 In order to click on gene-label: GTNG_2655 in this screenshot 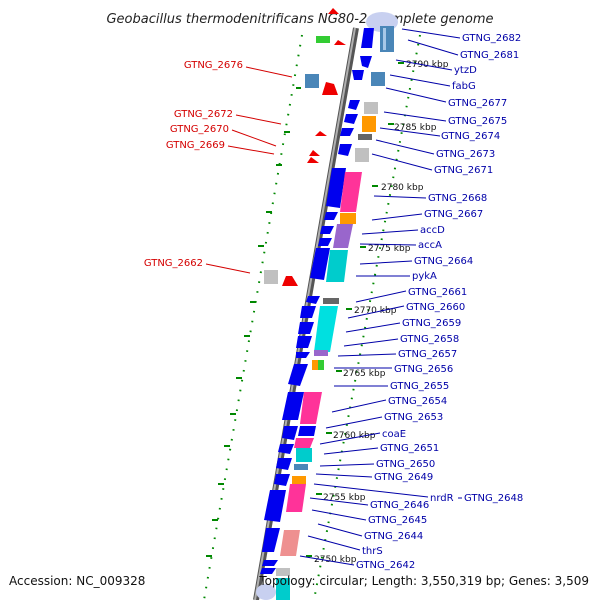, I will do `click(419, 386)`.